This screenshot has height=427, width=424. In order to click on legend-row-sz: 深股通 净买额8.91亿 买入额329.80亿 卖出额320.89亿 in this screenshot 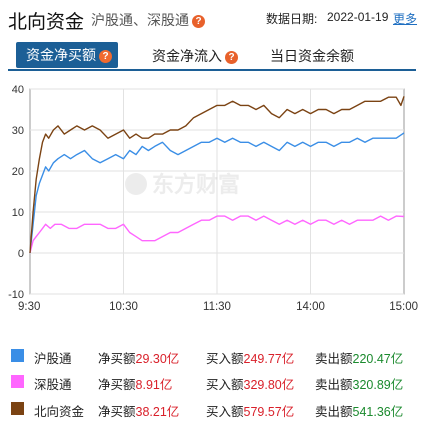, I will do `click(212, 382)`.